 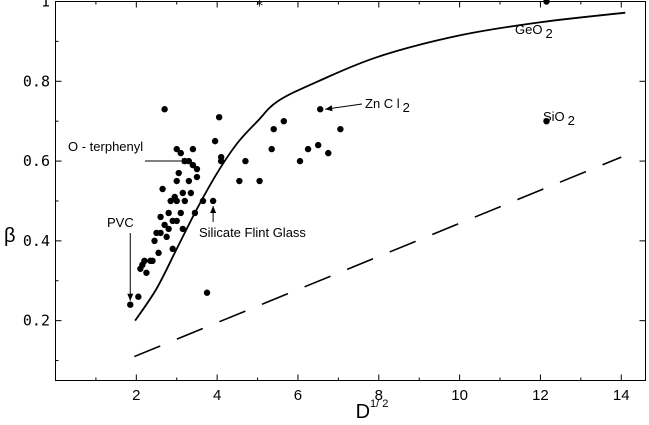 What do you see at coordinates (363, 412) in the screenshot?
I see `x-axis-label-base: D` at bounding box center [363, 412].